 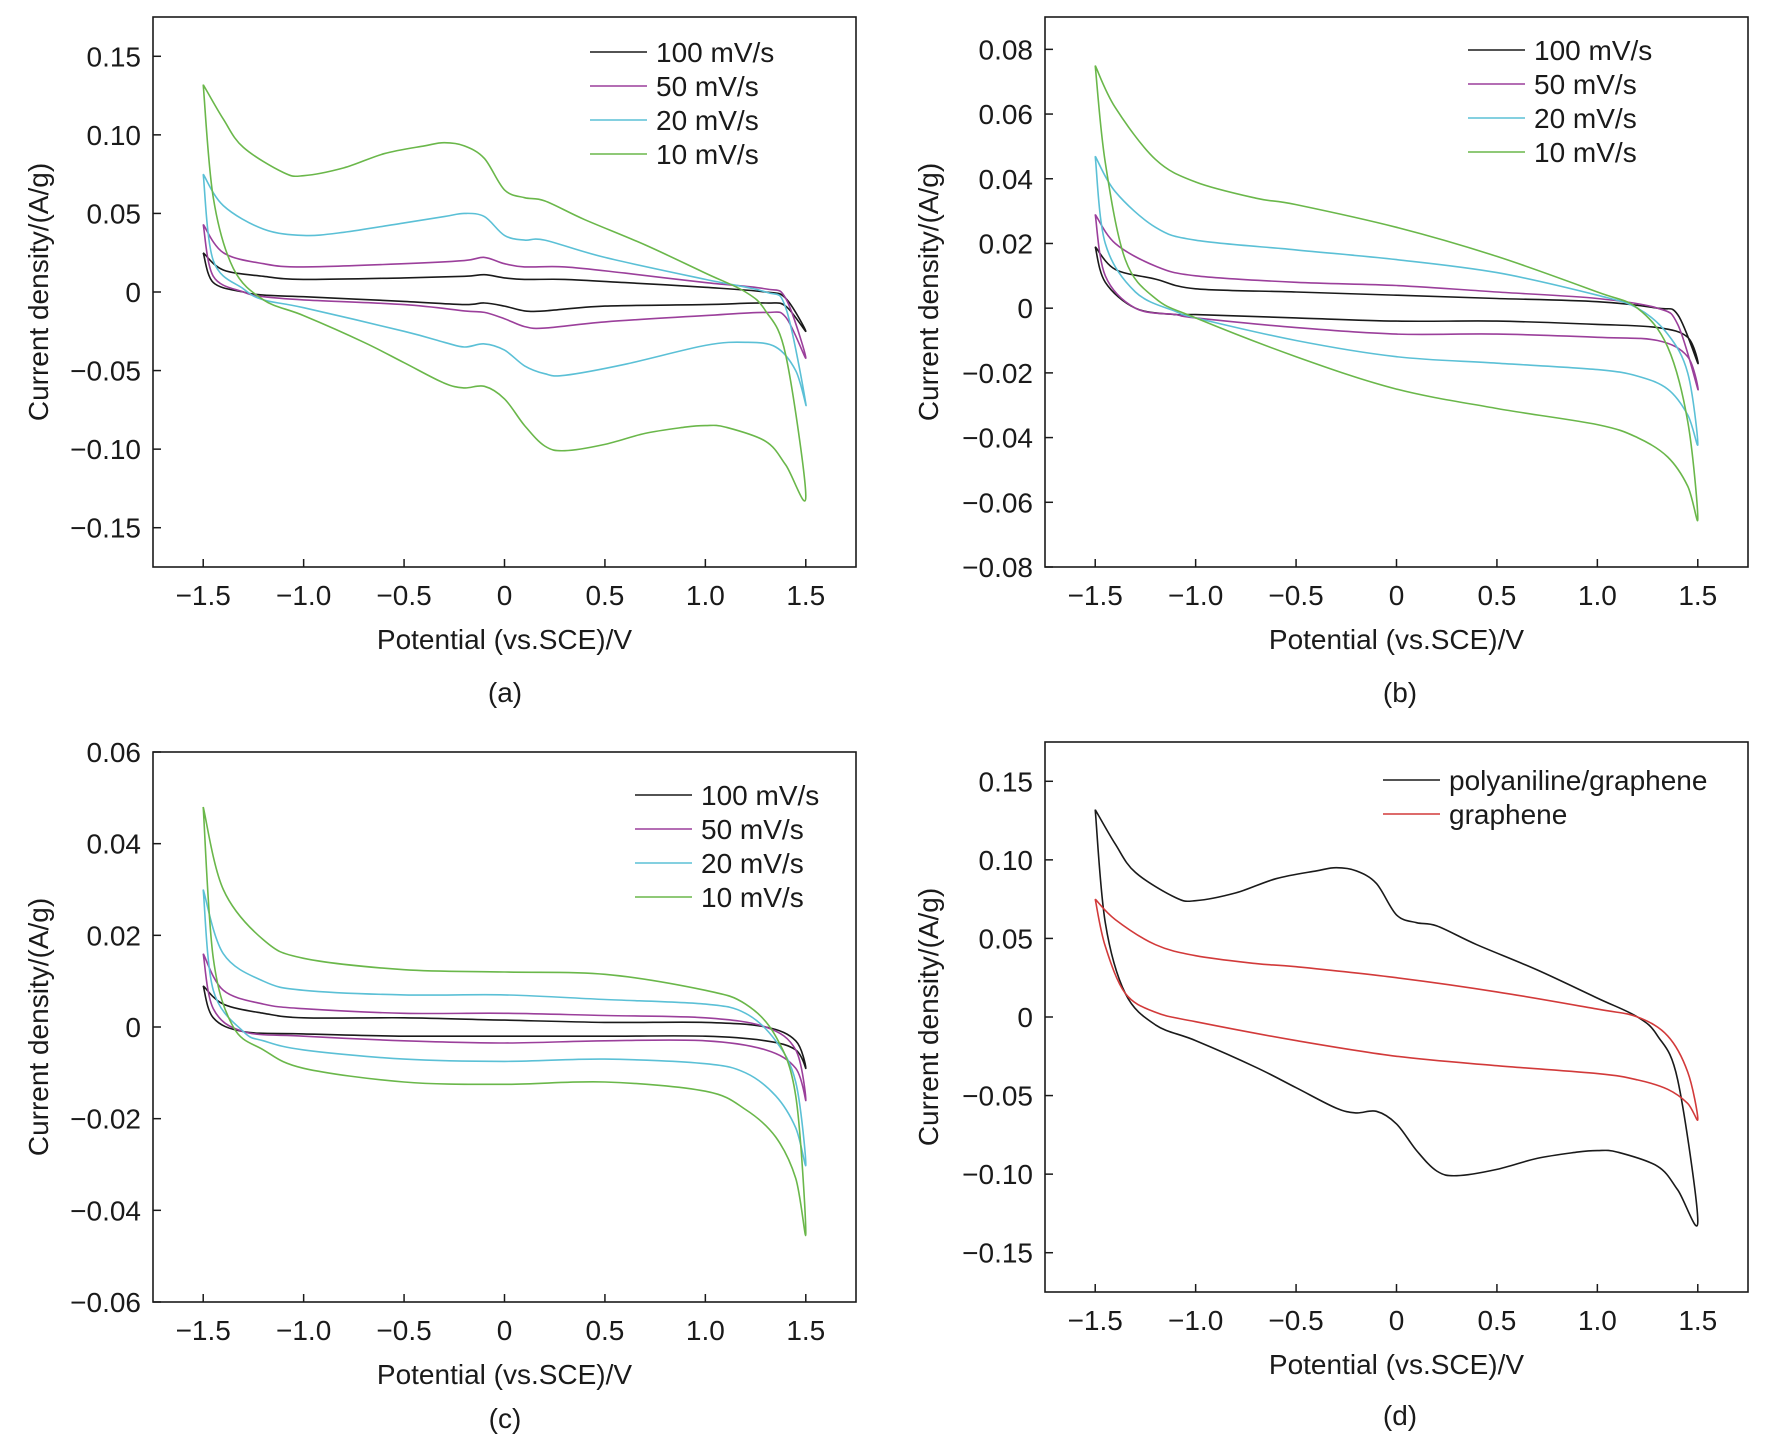 I want to click on y-tick-label: −0.08, so click(x=997, y=567).